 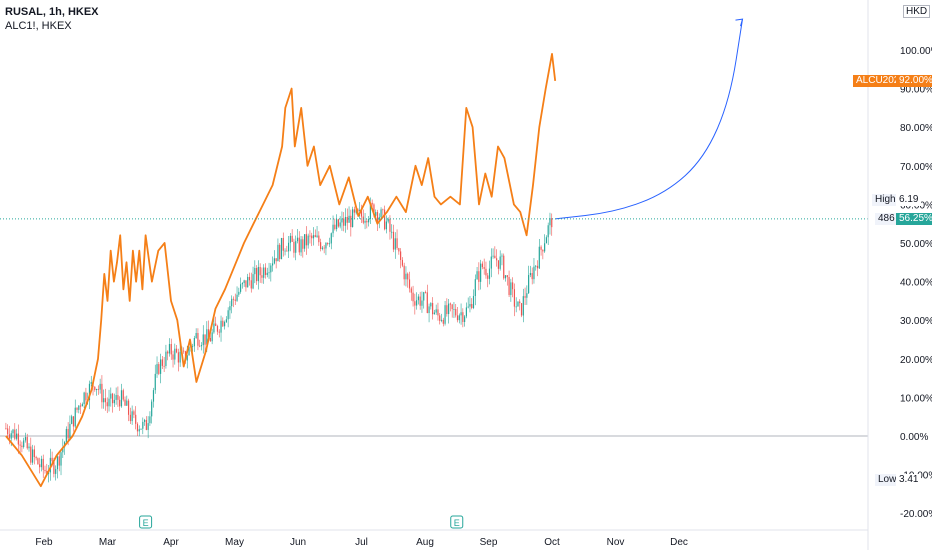 I want to click on chart-legend: RUSAL, 1h, HKEX ALC1!, HKEX, so click(x=52, y=19).